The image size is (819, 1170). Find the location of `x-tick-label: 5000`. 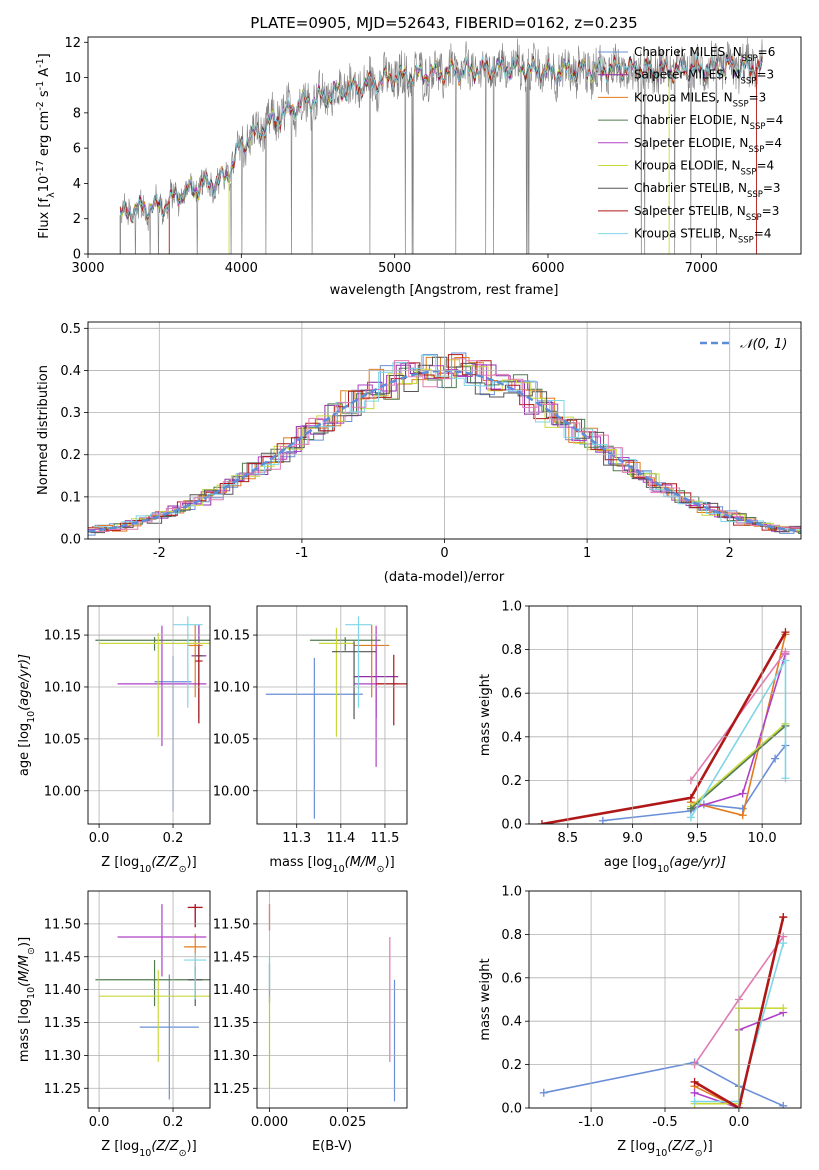

x-tick-label: 5000 is located at coordinates (394, 268).